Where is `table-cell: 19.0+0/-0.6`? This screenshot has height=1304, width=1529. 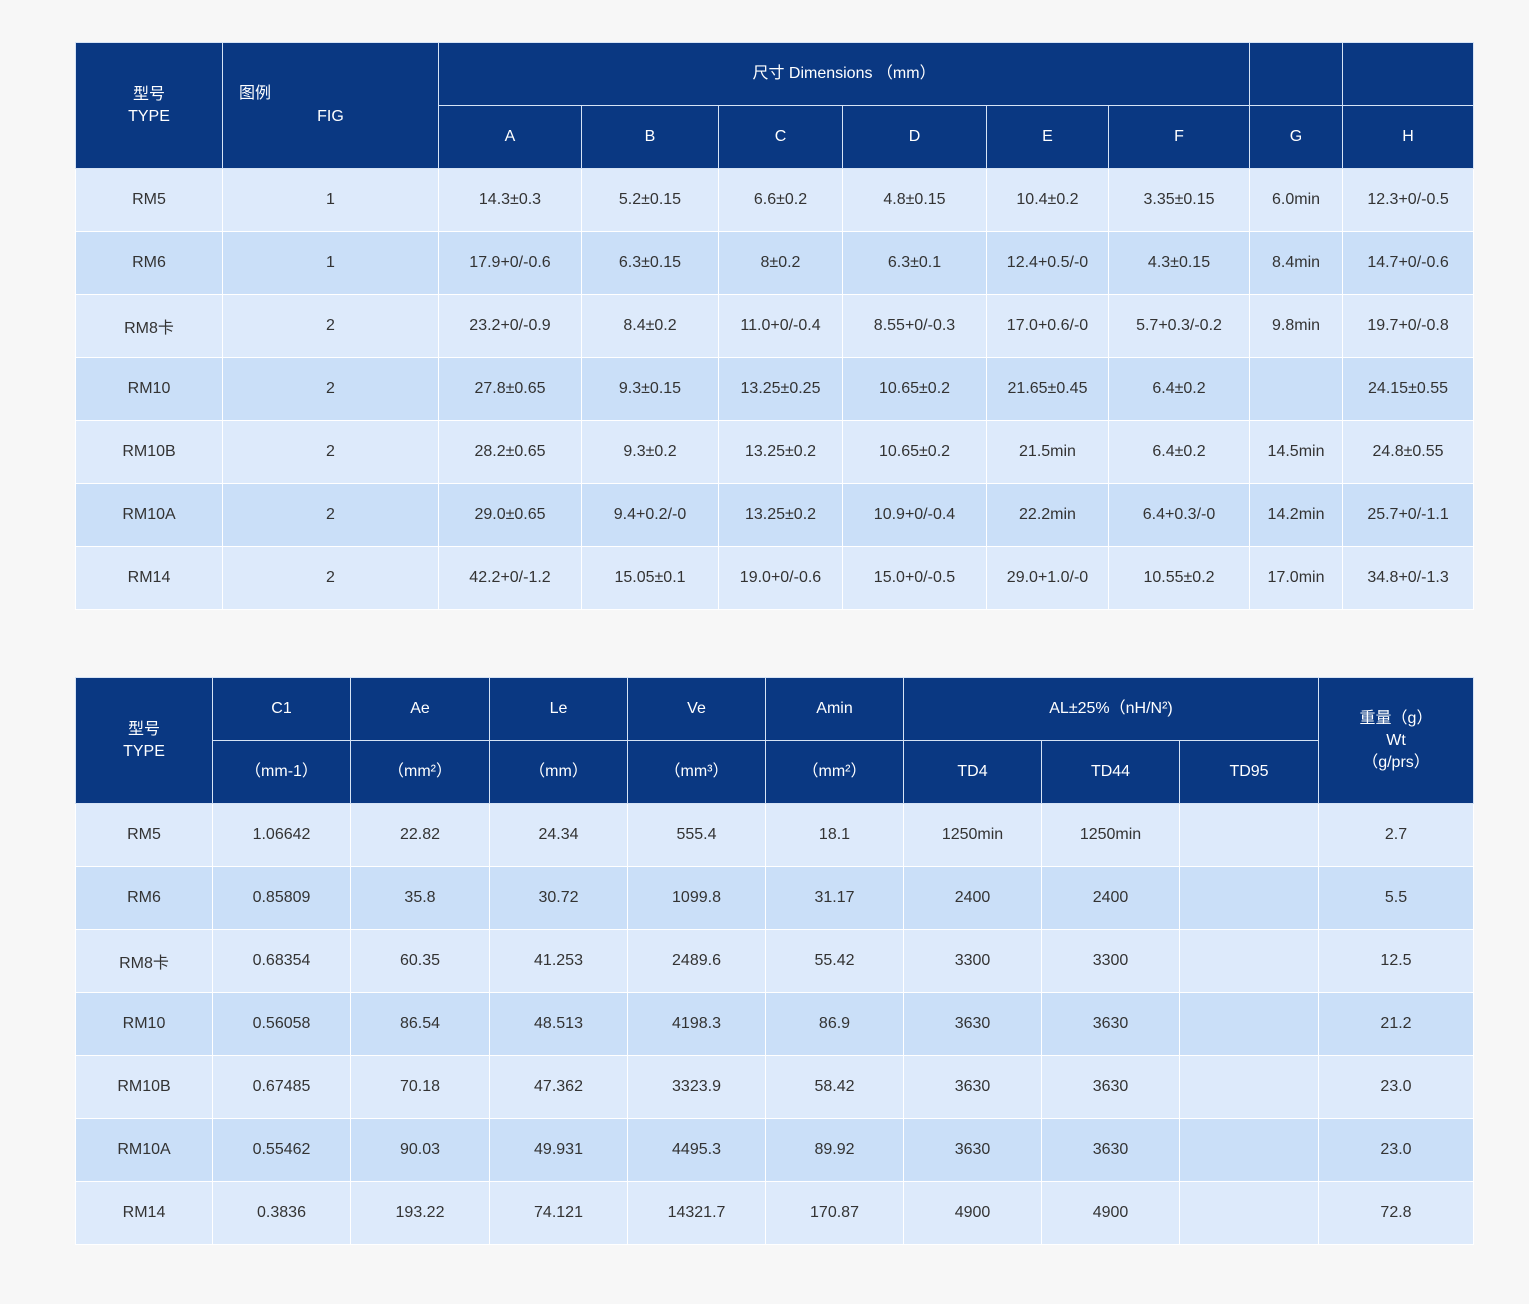 table-cell: 19.0+0/-0.6 is located at coordinates (780, 578).